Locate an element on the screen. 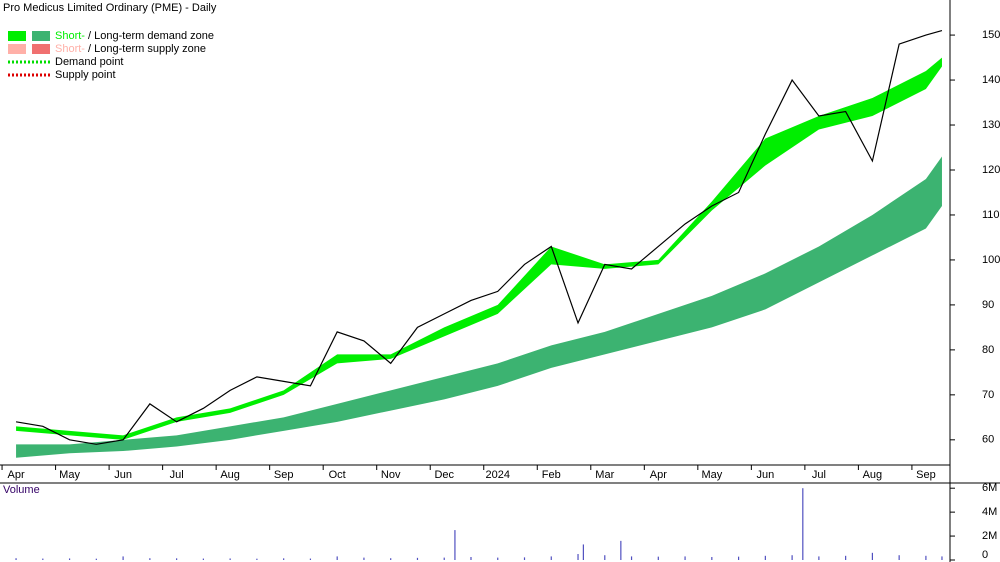 The height and width of the screenshot is (562, 1000). y-tick-label: 100 is located at coordinates (991, 260).